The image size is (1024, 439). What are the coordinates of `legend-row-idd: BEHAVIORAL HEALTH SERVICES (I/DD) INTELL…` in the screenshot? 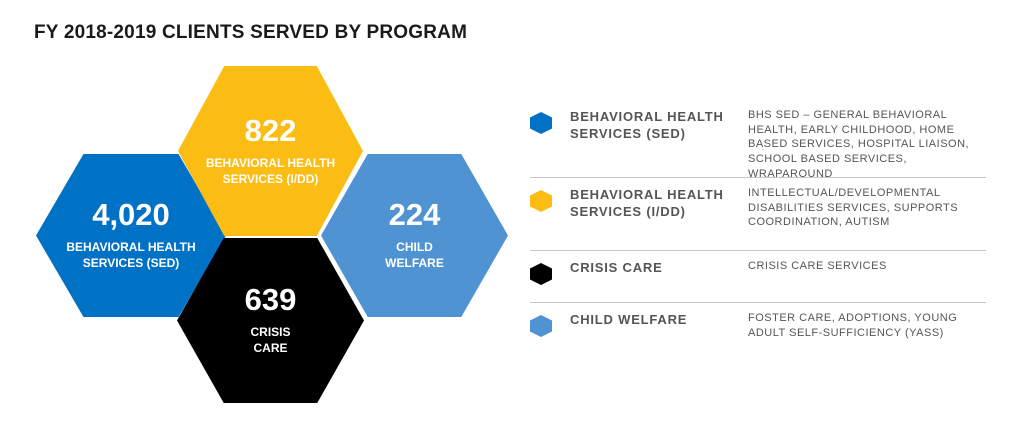 It's located at (758, 214).